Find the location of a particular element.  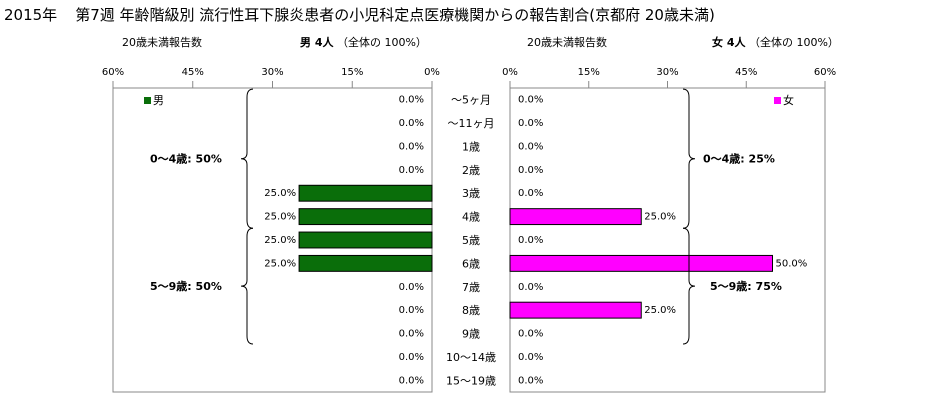

female-axis-tick: 30% is located at coordinates (667, 72).